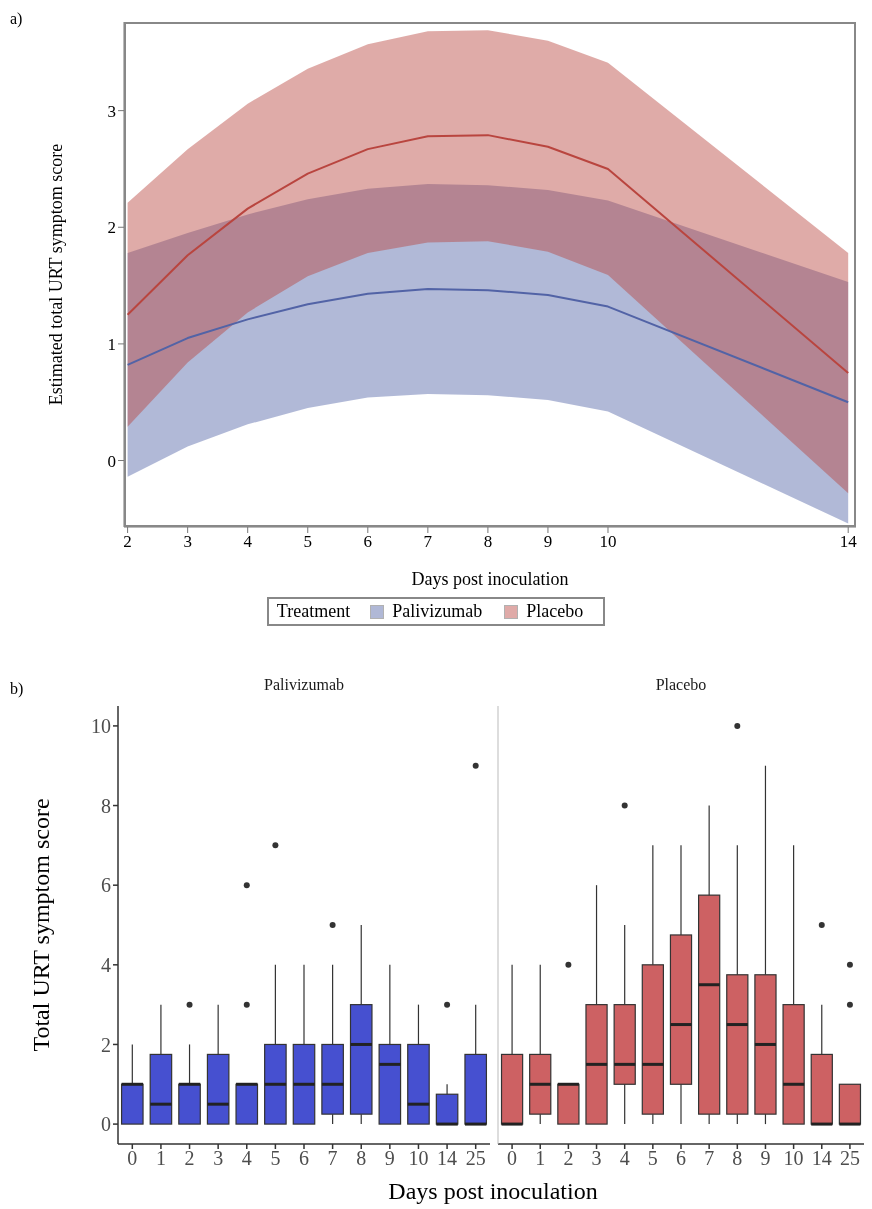 The image size is (872, 1209). Describe the element at coordinates (313, 611) in the screenshot. I see `legend-title: Treatment` at that location.